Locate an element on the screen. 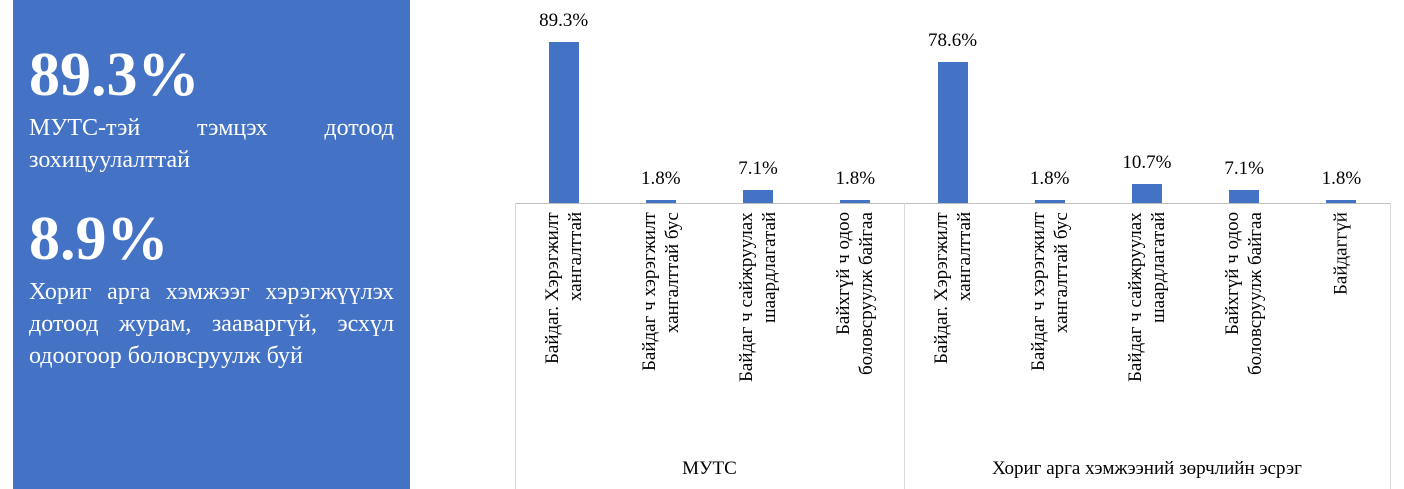 This screenshot has height=489, width=1404. group-label: МУТС is located at coordinates (709, 468).